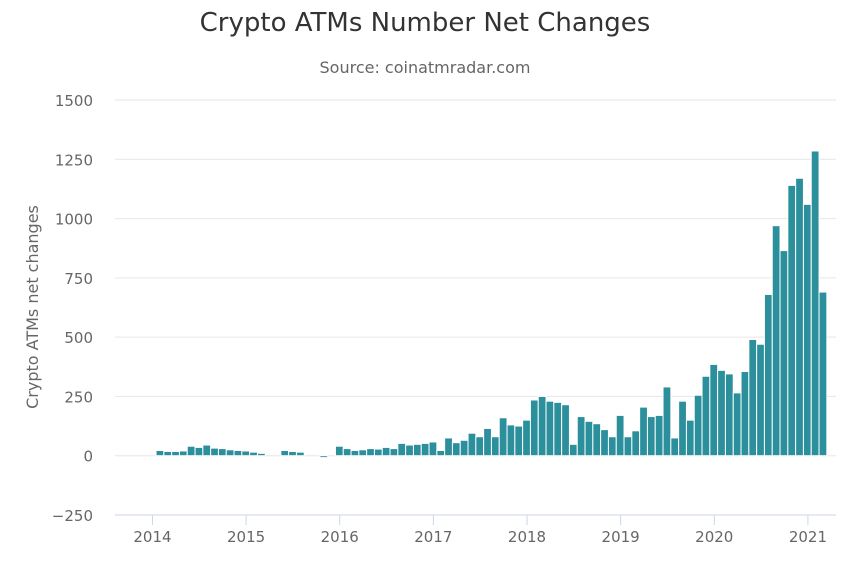  What do you see at coordinates (425, 23) in the screenshot?
I see `chart-title: Crypto ATMs Number Net Changes` at bounding box center [425, 23].